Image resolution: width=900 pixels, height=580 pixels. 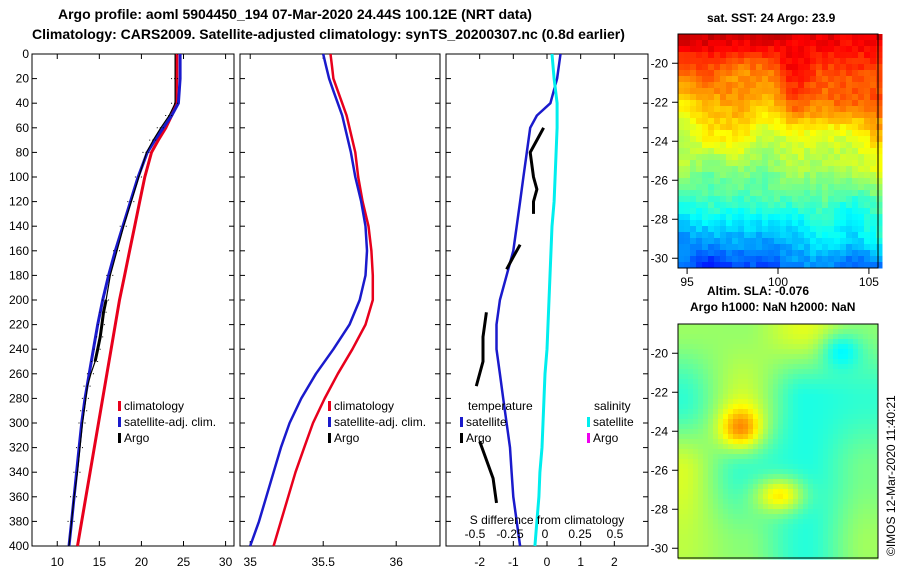 What do you see at coordinates (19, 448) in the screenshot?
I see `depth-tick-label: 320` at bounding box center [19, 448].